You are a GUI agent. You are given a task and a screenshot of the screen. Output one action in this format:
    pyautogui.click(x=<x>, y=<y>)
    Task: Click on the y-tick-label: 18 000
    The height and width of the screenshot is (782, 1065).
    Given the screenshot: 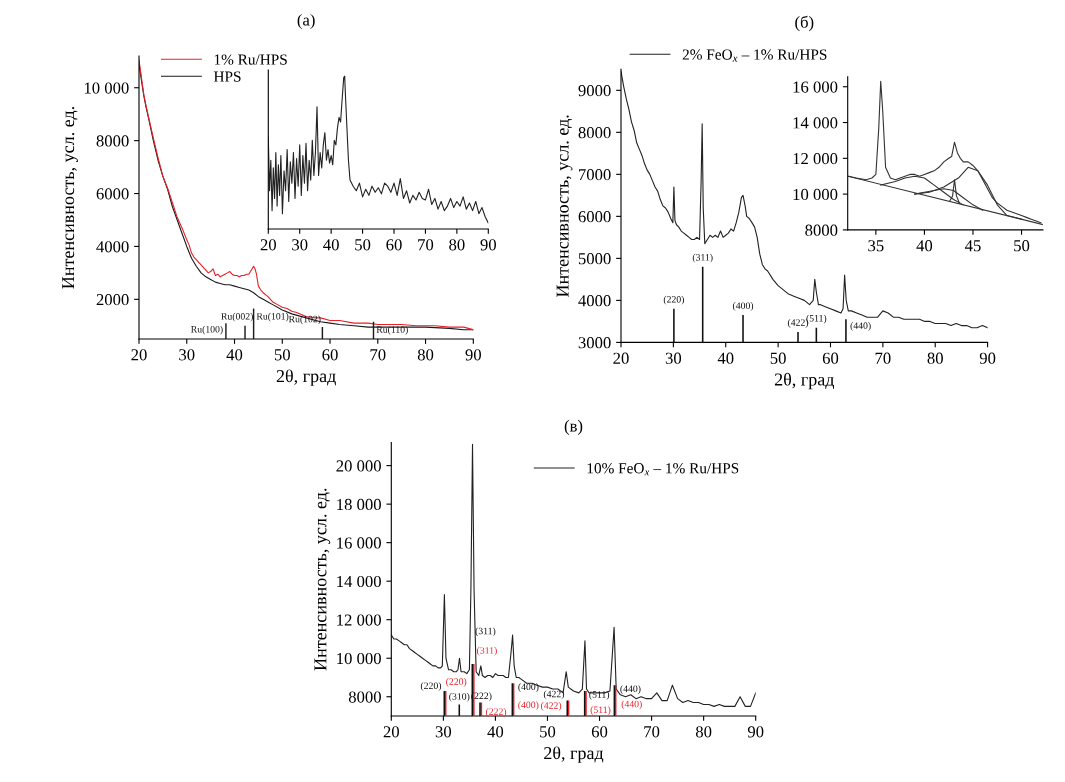 What is the action you would take?
    pyautogui.click(x=359, y=504)
    